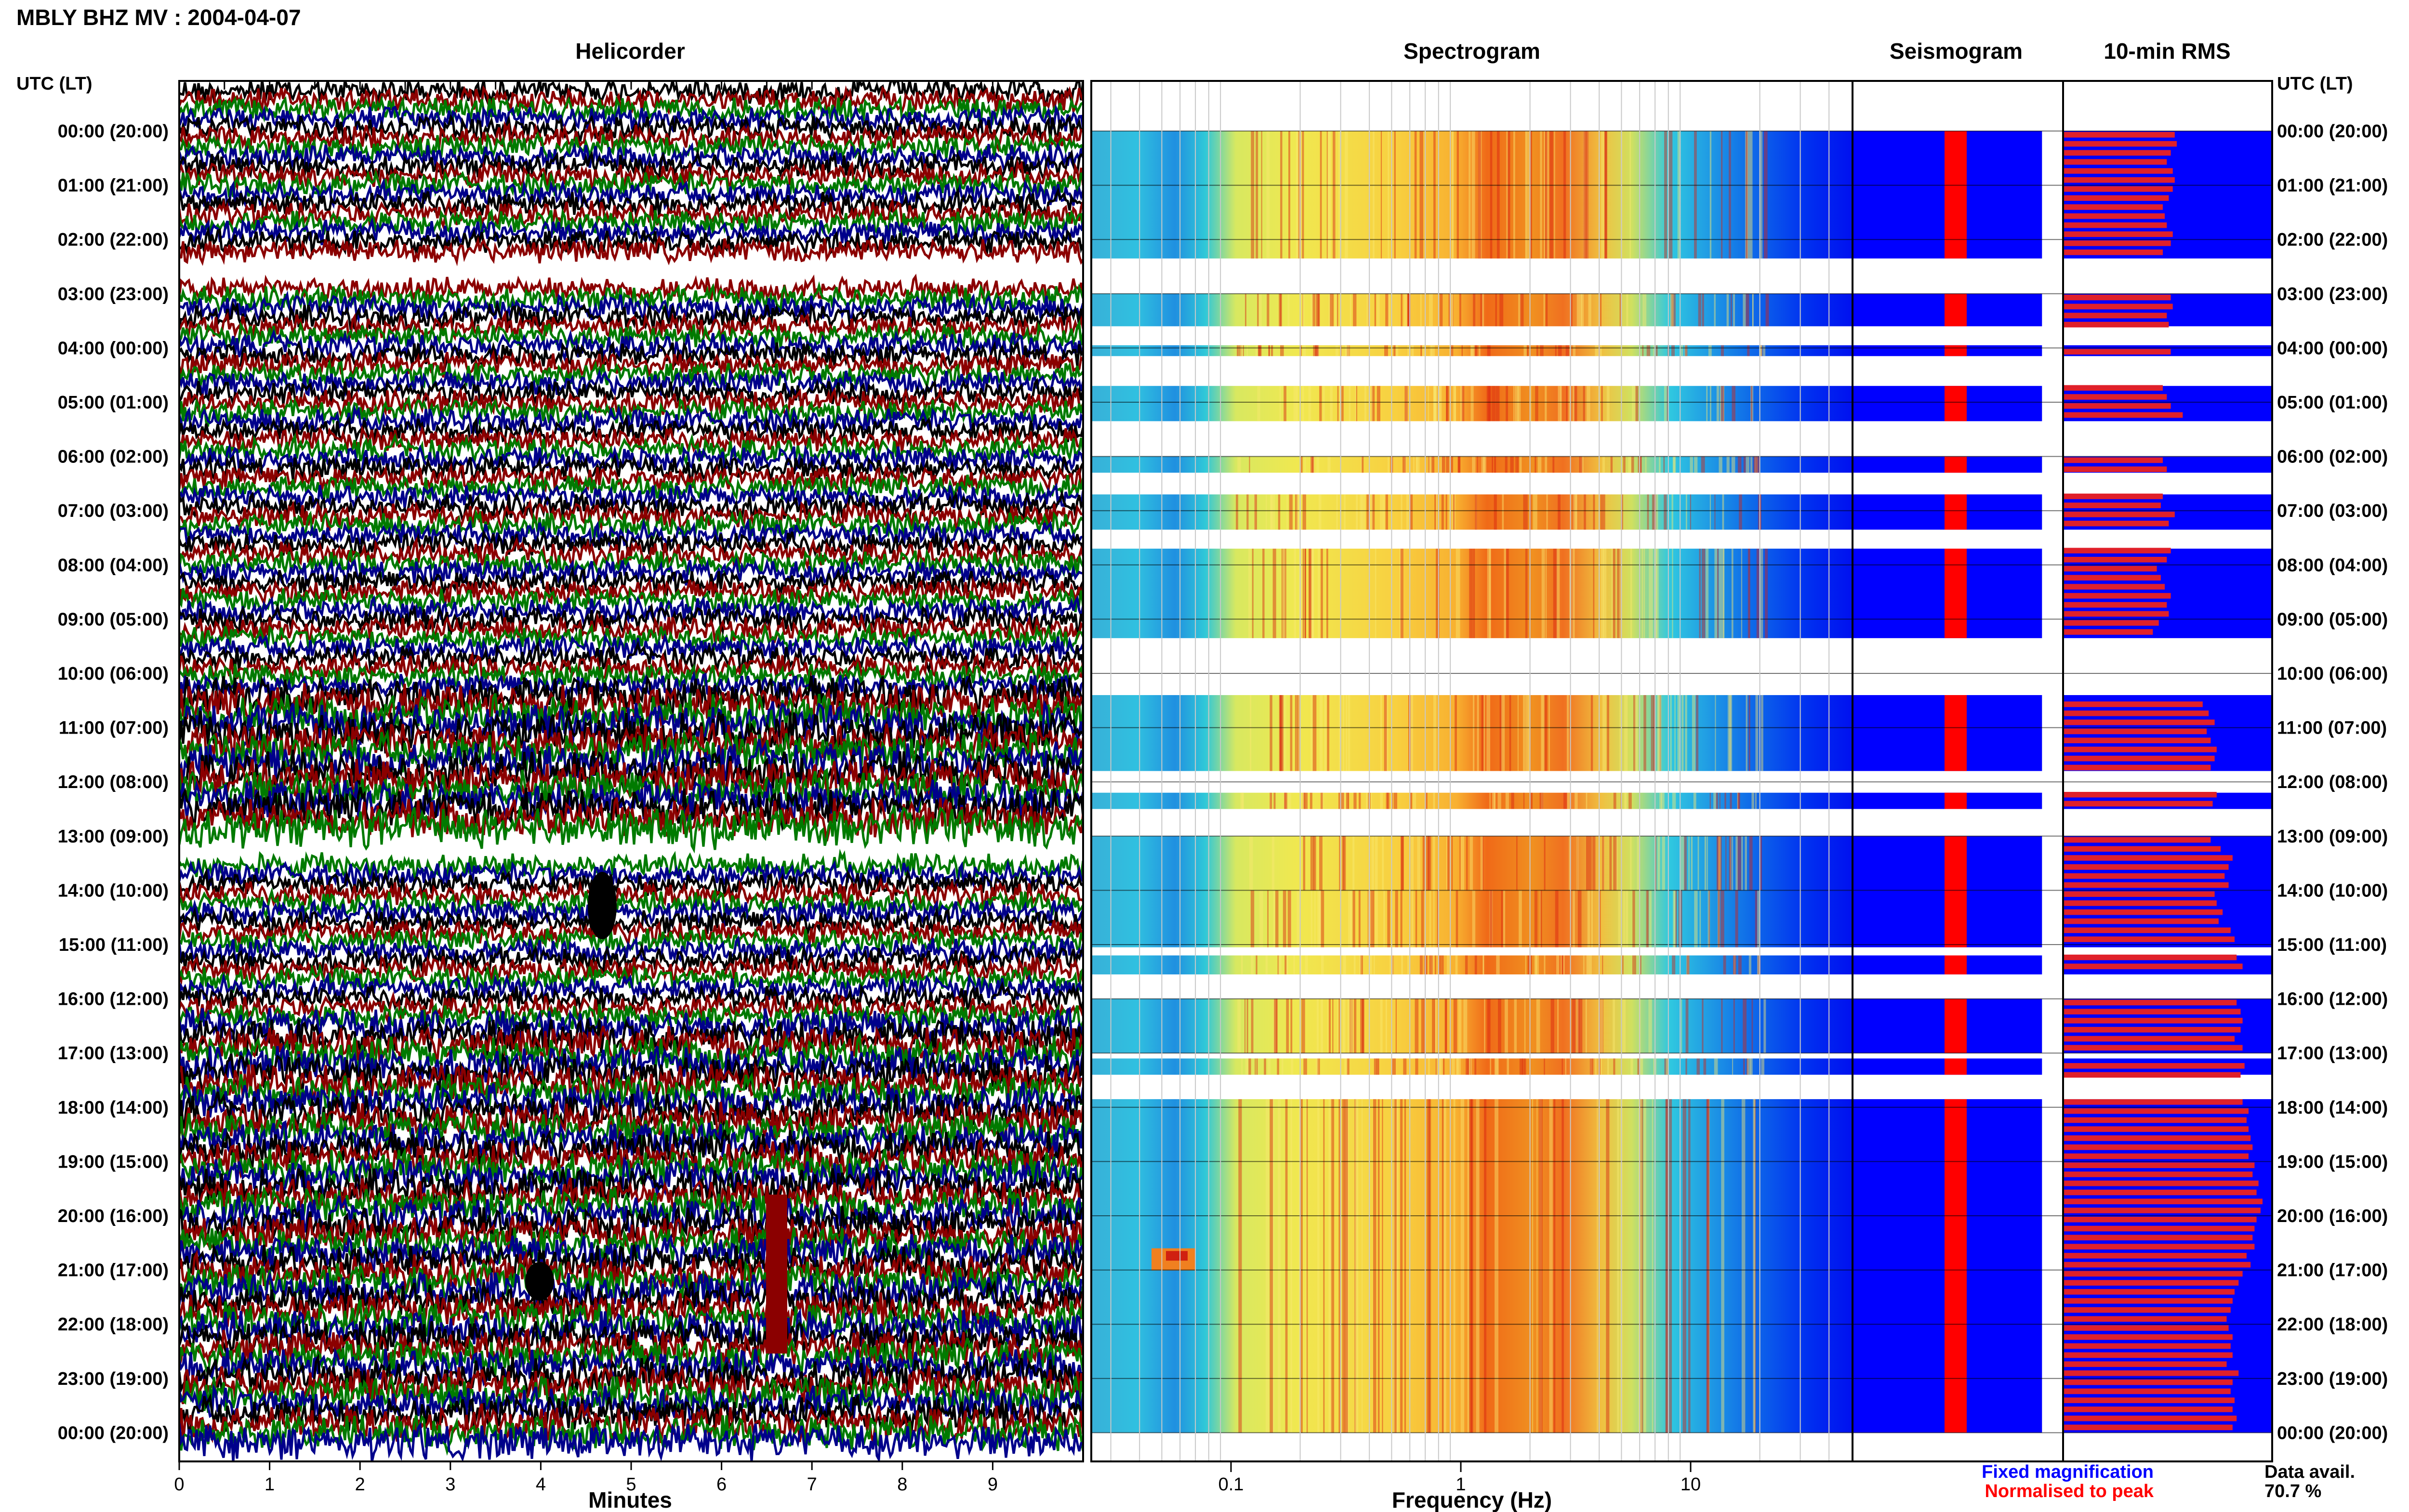 This screenshot has width=2409, height=1512. What do you see at coordinates (2332, 945) in the screenshot?
I see `hour-label-right: 15:00 (11:00)` at bounding box center [2332, 945].